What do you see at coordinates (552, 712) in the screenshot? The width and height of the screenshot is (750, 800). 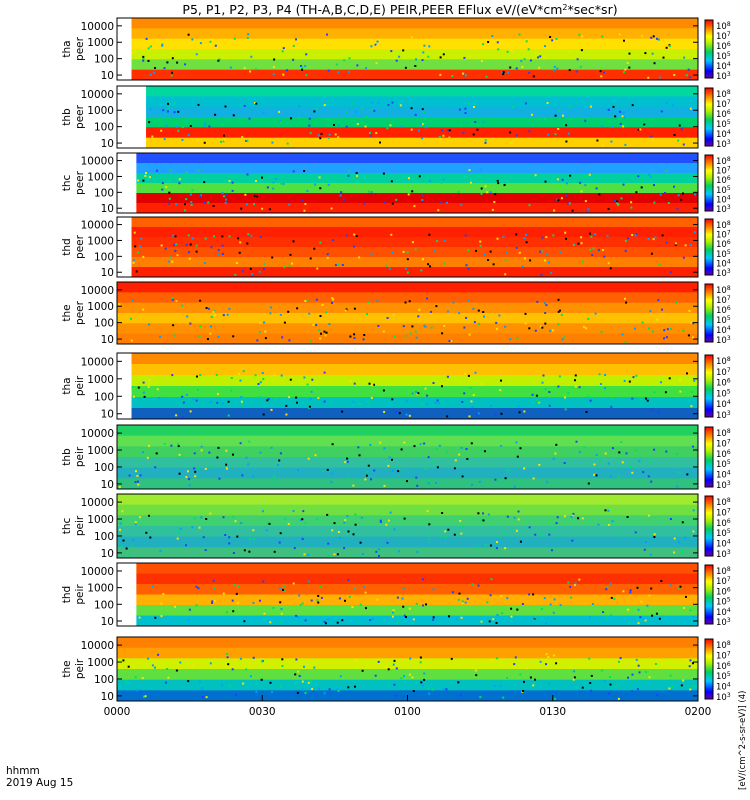 I see `x-tick-label: 0130` at bounding box center [552, 712].